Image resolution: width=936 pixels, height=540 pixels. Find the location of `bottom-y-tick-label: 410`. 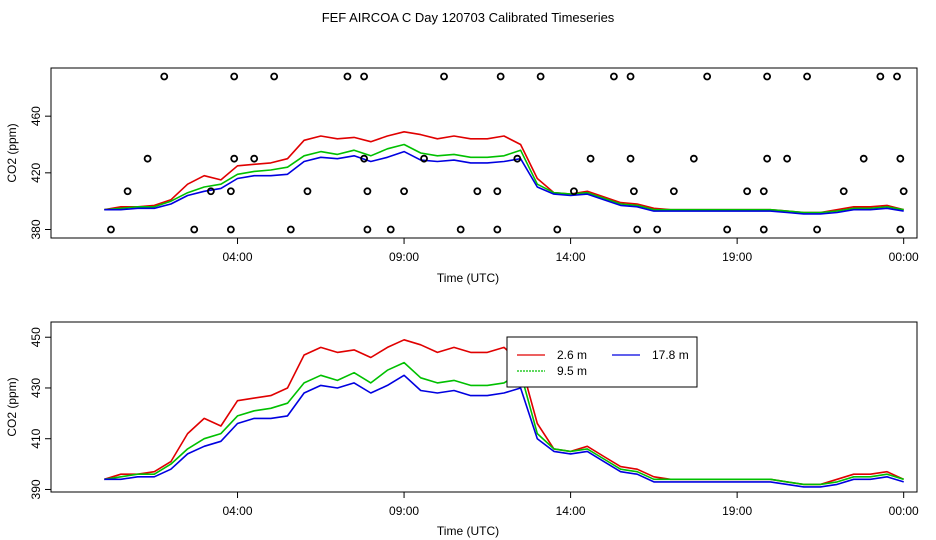

bottom-y-tick-label: 410 is located at coordinates (36, 438).